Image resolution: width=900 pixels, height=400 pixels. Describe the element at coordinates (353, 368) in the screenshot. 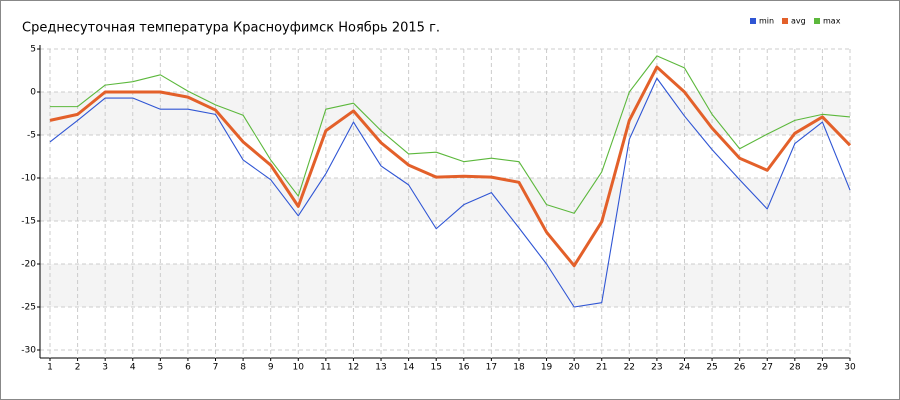

I see `x-tick-label: 12` at that location.